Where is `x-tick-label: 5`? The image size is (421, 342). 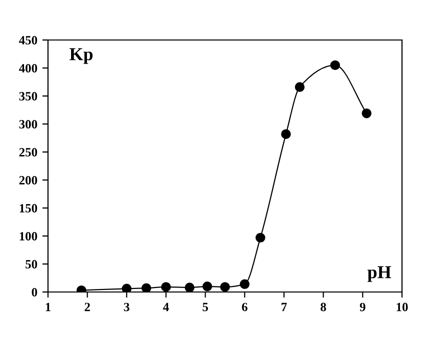 x-tick-label: 5 is located at coordinates (205, 307).